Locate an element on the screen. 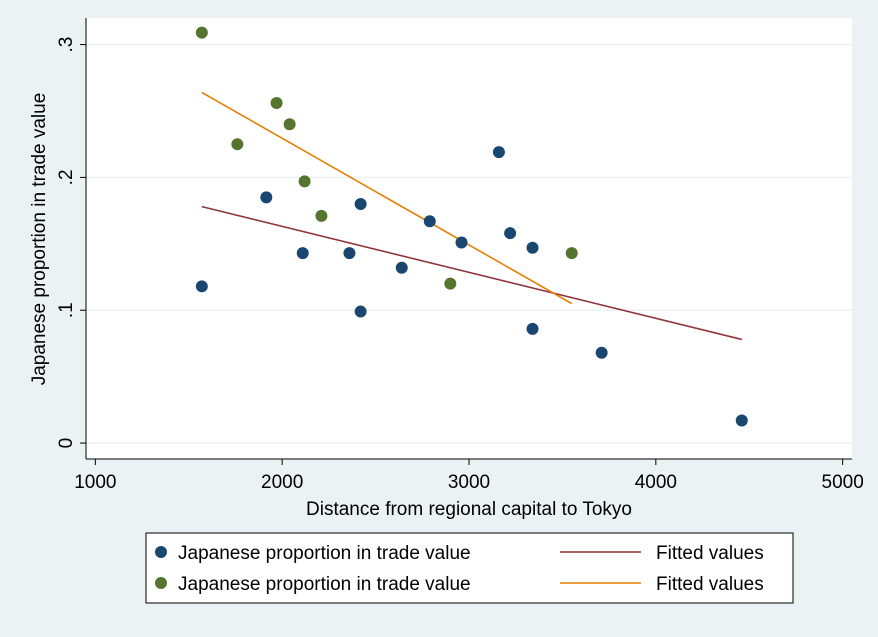 The image size is (878, 637). y-axis-title: Japanese proportion in trade value is located at coordinates (39, 239).